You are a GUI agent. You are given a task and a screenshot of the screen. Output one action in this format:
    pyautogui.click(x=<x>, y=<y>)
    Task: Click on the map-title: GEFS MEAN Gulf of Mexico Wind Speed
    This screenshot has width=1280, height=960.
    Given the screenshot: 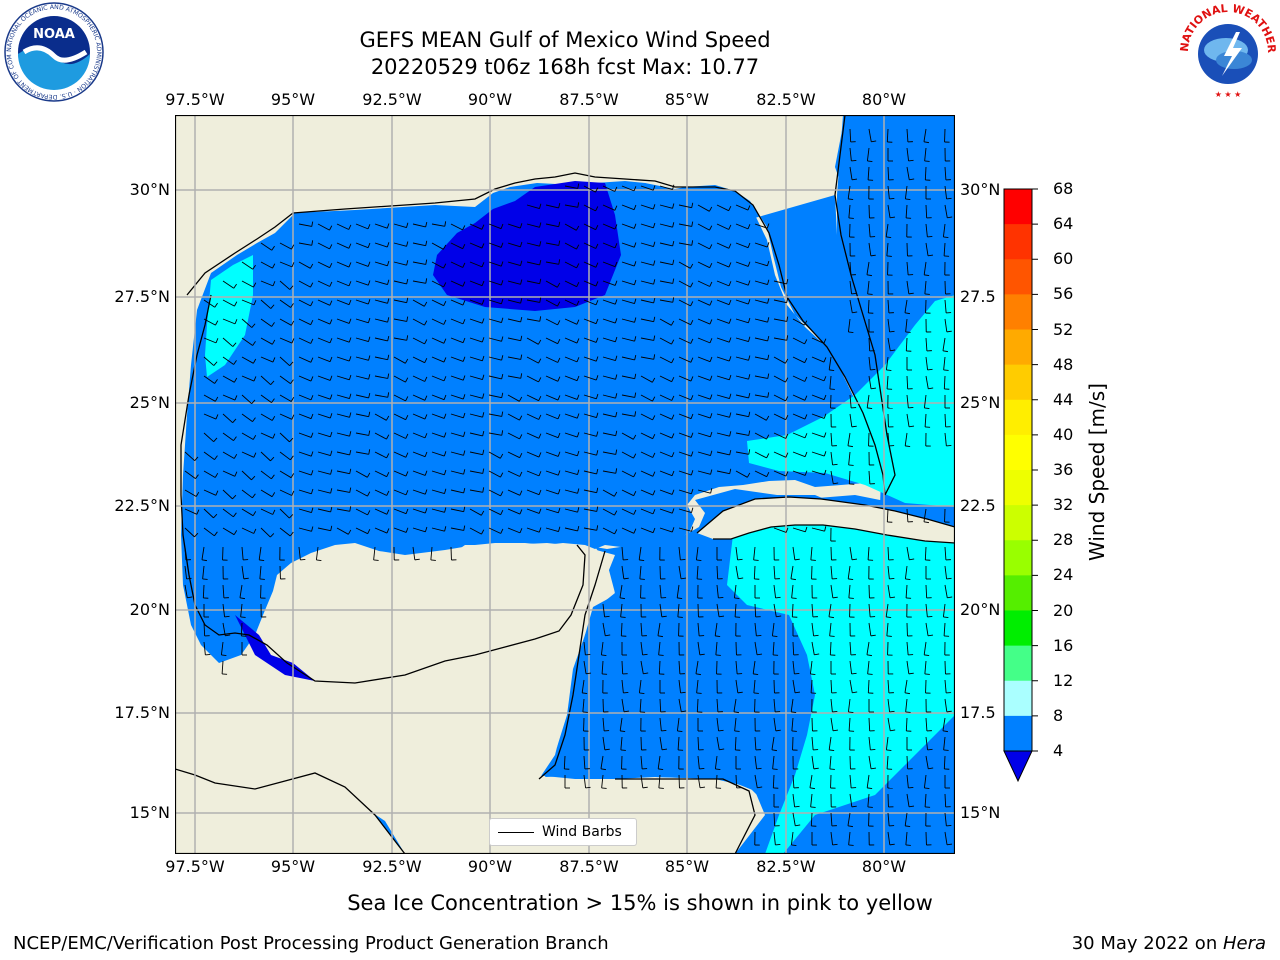 What is the action you would take?
    pyautogui.click(x=565, y=40)
    